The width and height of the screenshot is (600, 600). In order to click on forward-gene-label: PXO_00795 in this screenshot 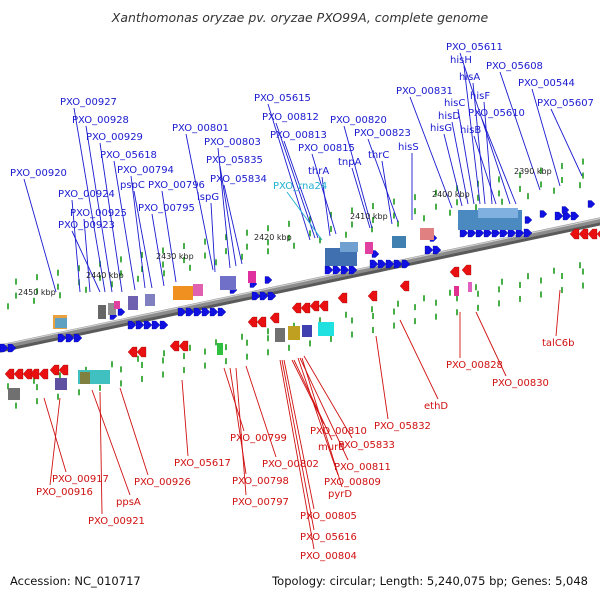, I will do `click(166, 208)`.